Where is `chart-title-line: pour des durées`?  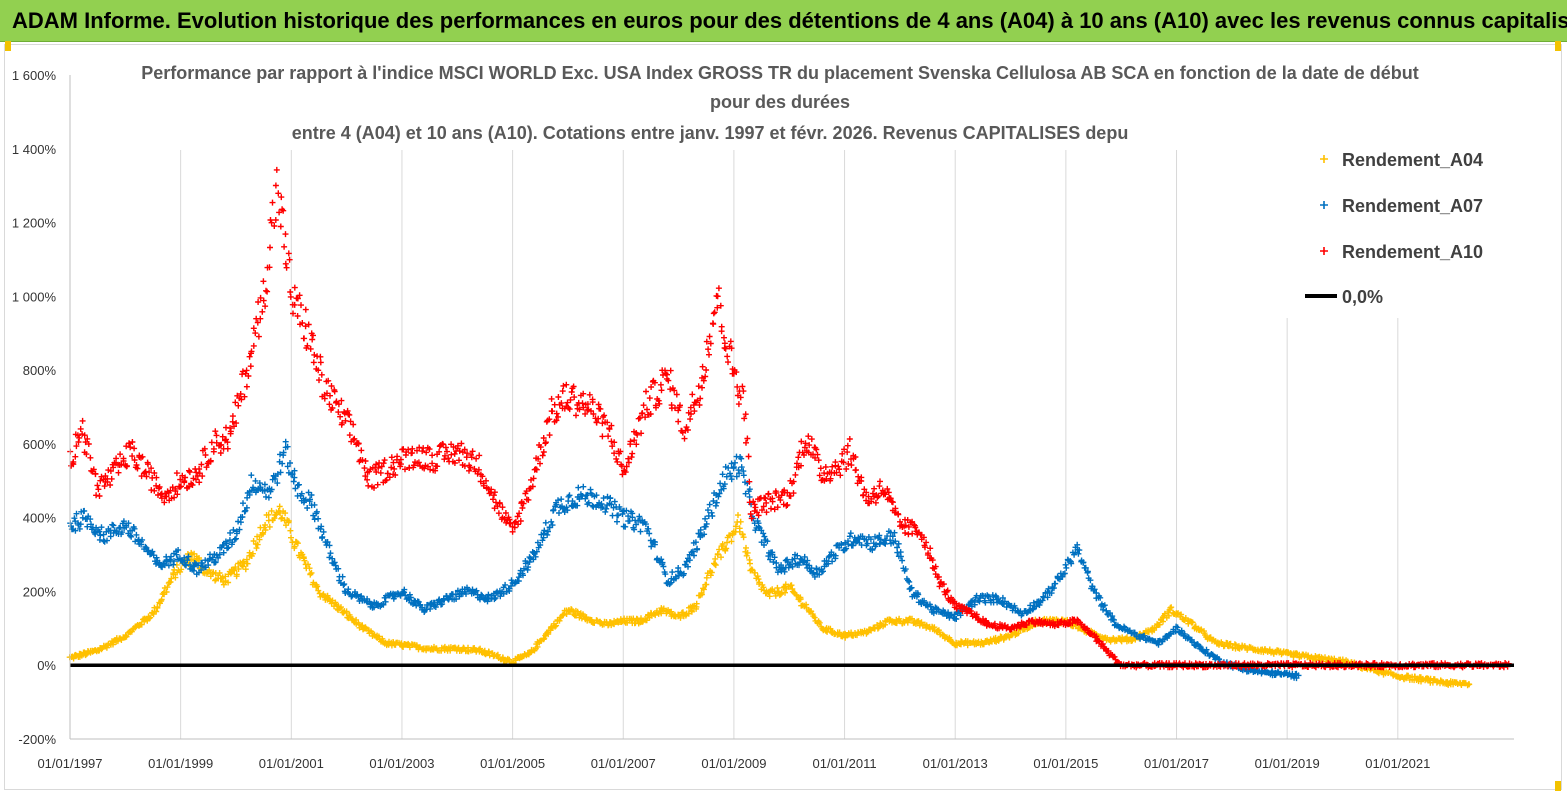
chart-title-line: pour des durées is located at coordinates (780, 102).